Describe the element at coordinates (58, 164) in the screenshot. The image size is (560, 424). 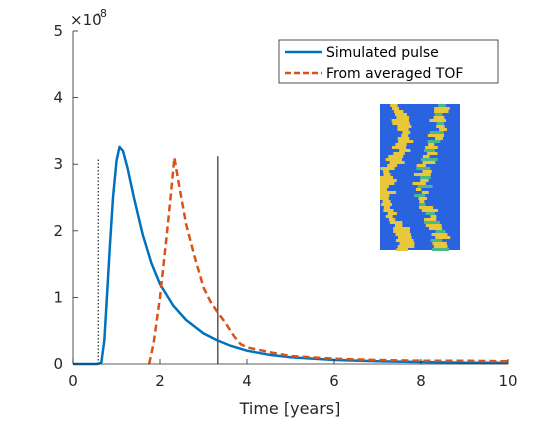
I see `y-tick-label: 3` at that location.